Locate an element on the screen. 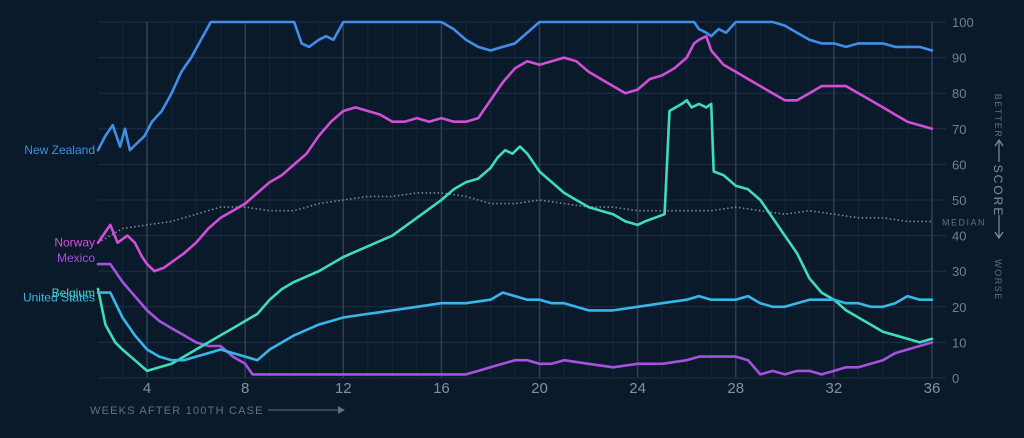  x-tick-label: 16 is located at coordinates (441, 388).